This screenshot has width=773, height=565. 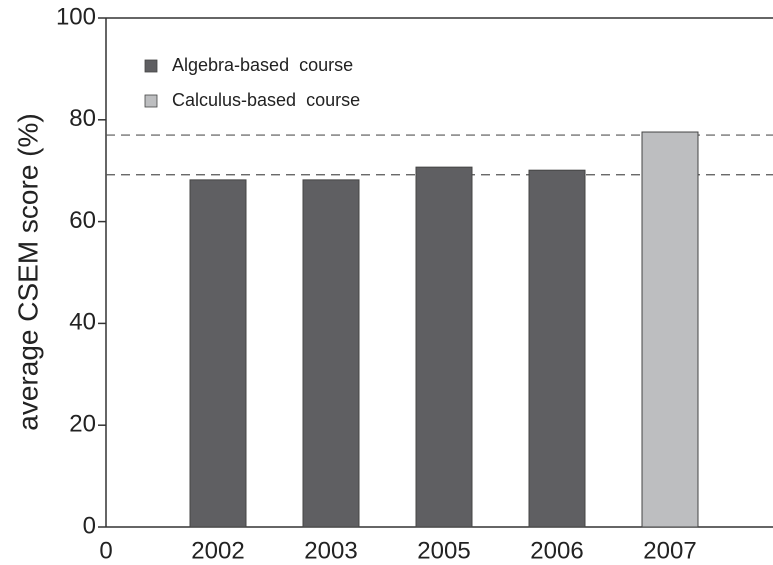 What do you see at coordinates (443, 550) in the screenshot?
I see `x-tick-label: 2005` at bounding box center [443, 550].